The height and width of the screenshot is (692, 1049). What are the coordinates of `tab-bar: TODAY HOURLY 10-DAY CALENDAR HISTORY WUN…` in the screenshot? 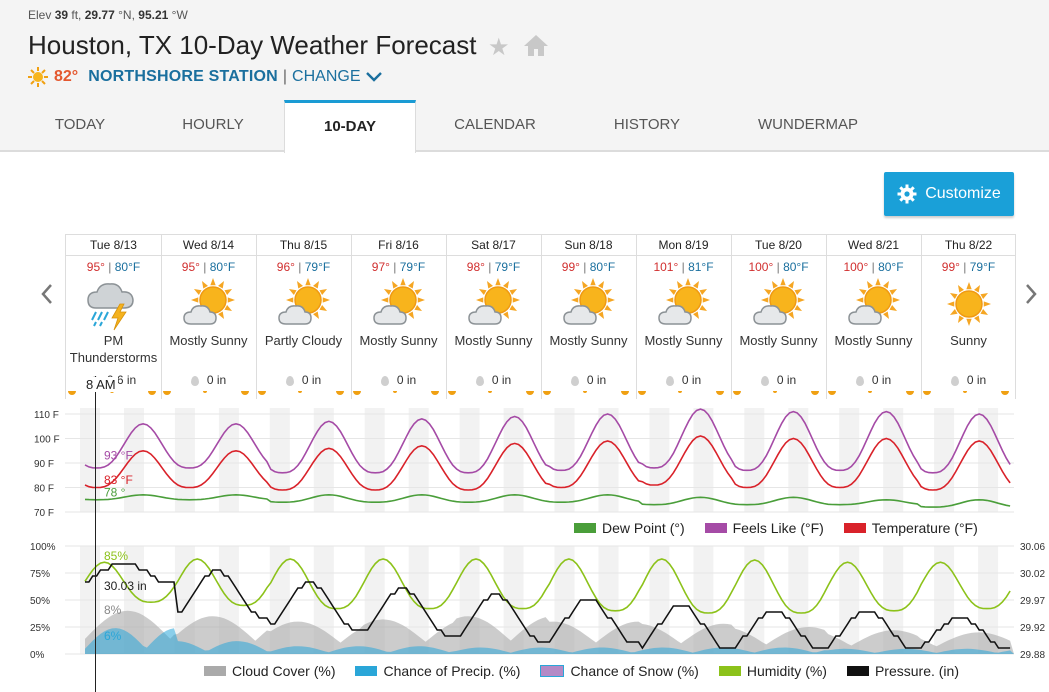 It's located at (524, 126).